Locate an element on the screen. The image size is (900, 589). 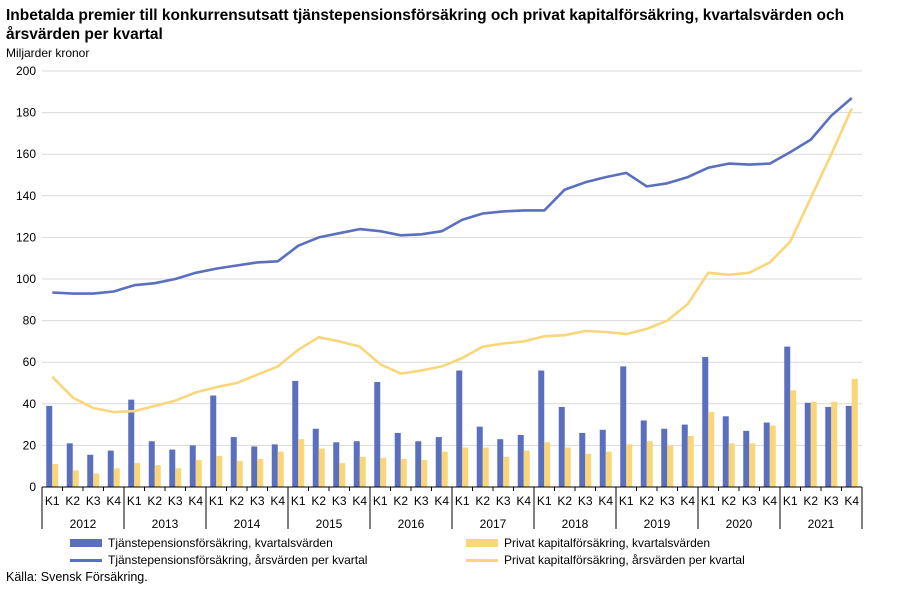
y-tick-label: 160 is located at coordinates (26, 154).